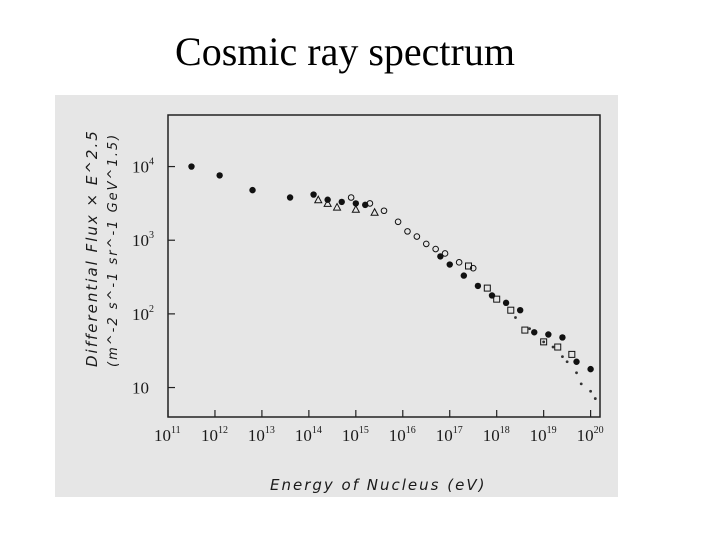  What do you see at coordinates (590, 435) in the screenshot?
I see `x-tick-label: 1020` at bounding box center [590, 435].